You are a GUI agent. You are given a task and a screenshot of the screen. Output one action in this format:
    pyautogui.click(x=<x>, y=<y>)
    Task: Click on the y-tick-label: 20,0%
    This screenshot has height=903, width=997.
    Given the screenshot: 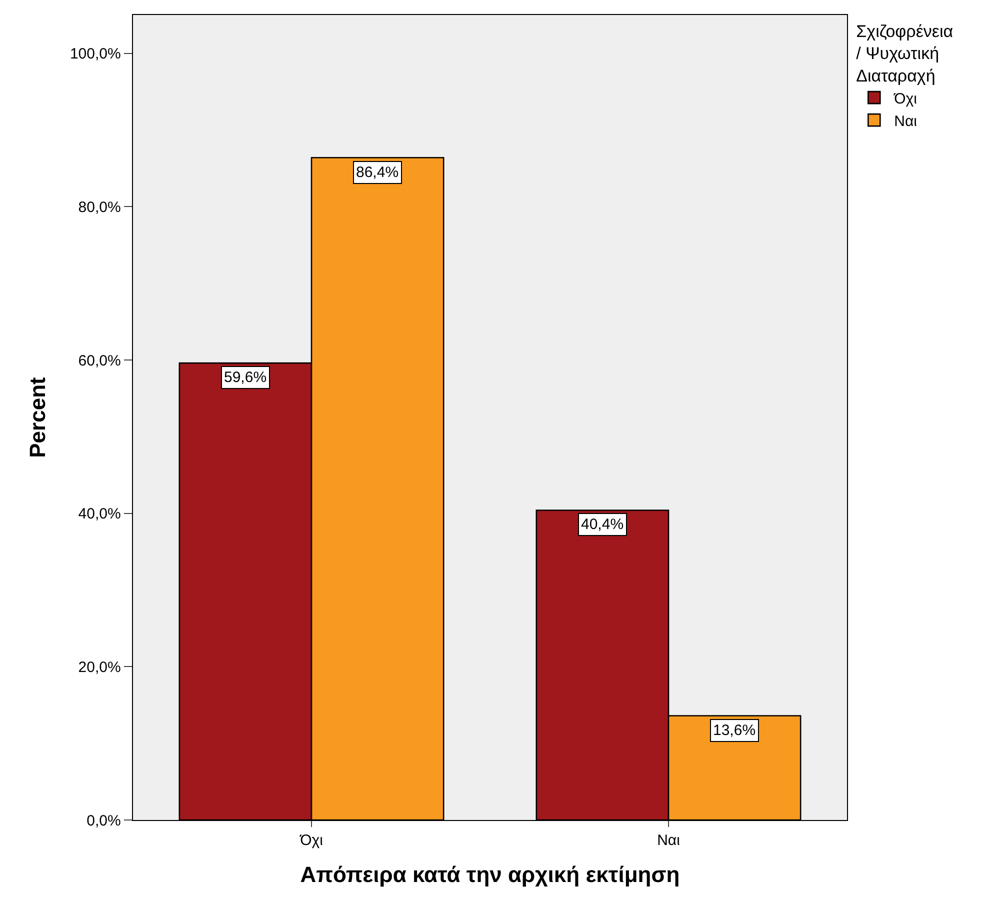 What is the action you would take?
    pyautogui.click(x=99, y=667)
    